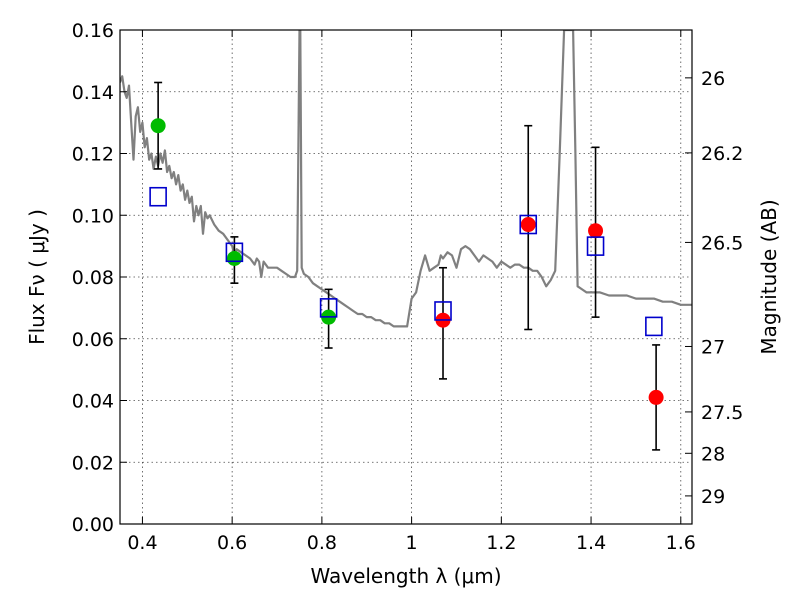 This screenshot has height=600, width=800. Describe the element at coordinates (322, 543) in the screenshot. I see `x-tick-label: 0.8` at that location.